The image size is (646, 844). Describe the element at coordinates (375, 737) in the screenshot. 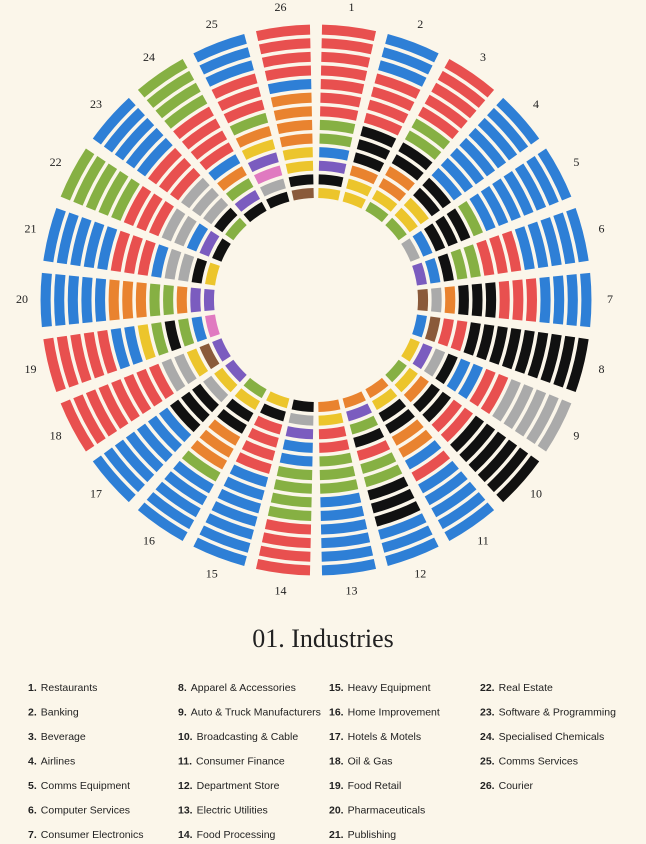

I see `legend-entry: 17. Hotels & Motels` at that location.